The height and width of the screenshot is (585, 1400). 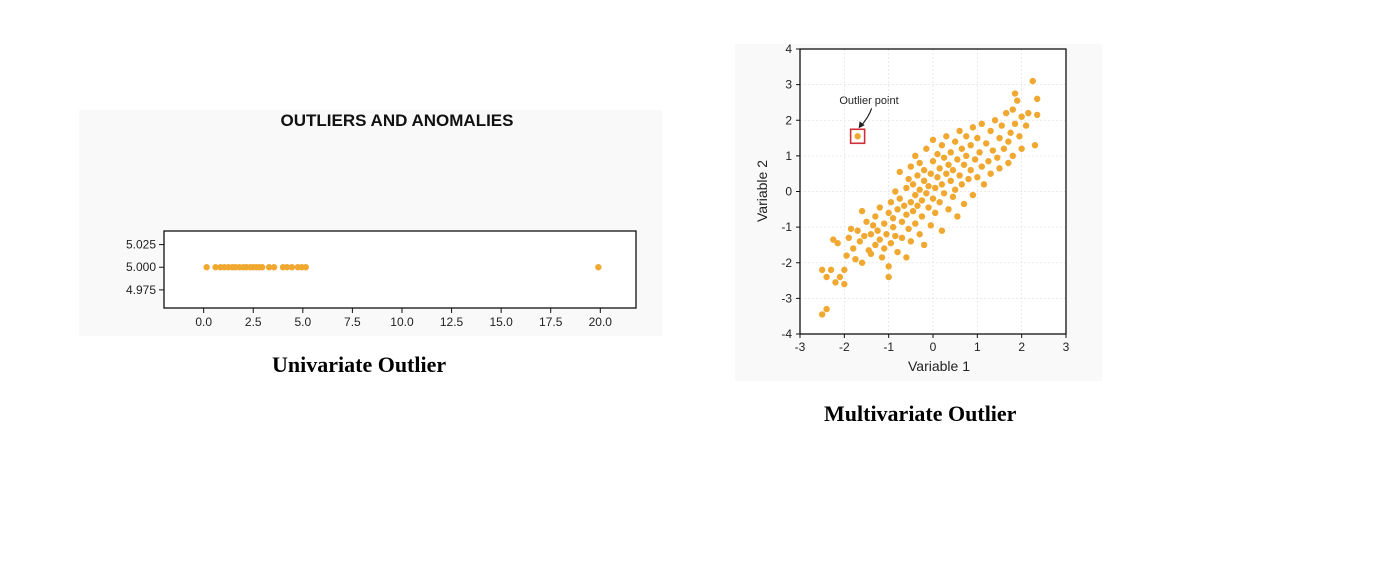 What do you see at coordinates (868, 101) in the screenshot?
I see `outlier-point-annotation: Outlier point` at bounding box center [868, 101].